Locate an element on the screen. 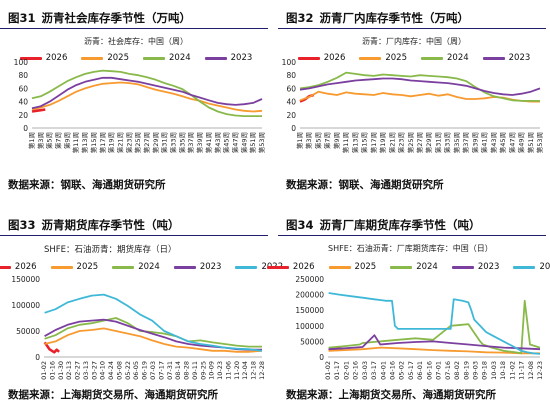  x-tick-label: 第29周 is located at coordinates (155, 142).